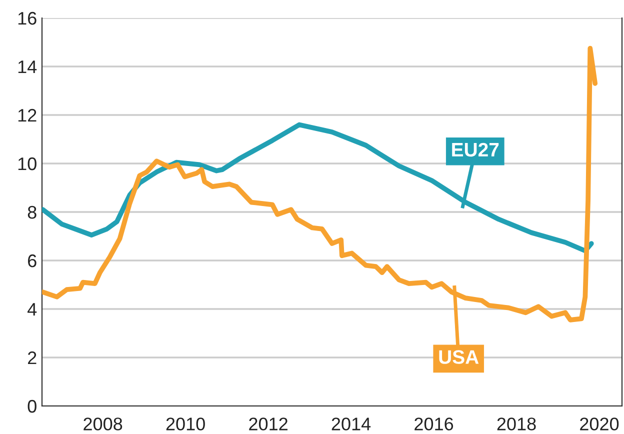 This screenshot has height=434, width=624. I want to click on text: USA, so click(459, 357).